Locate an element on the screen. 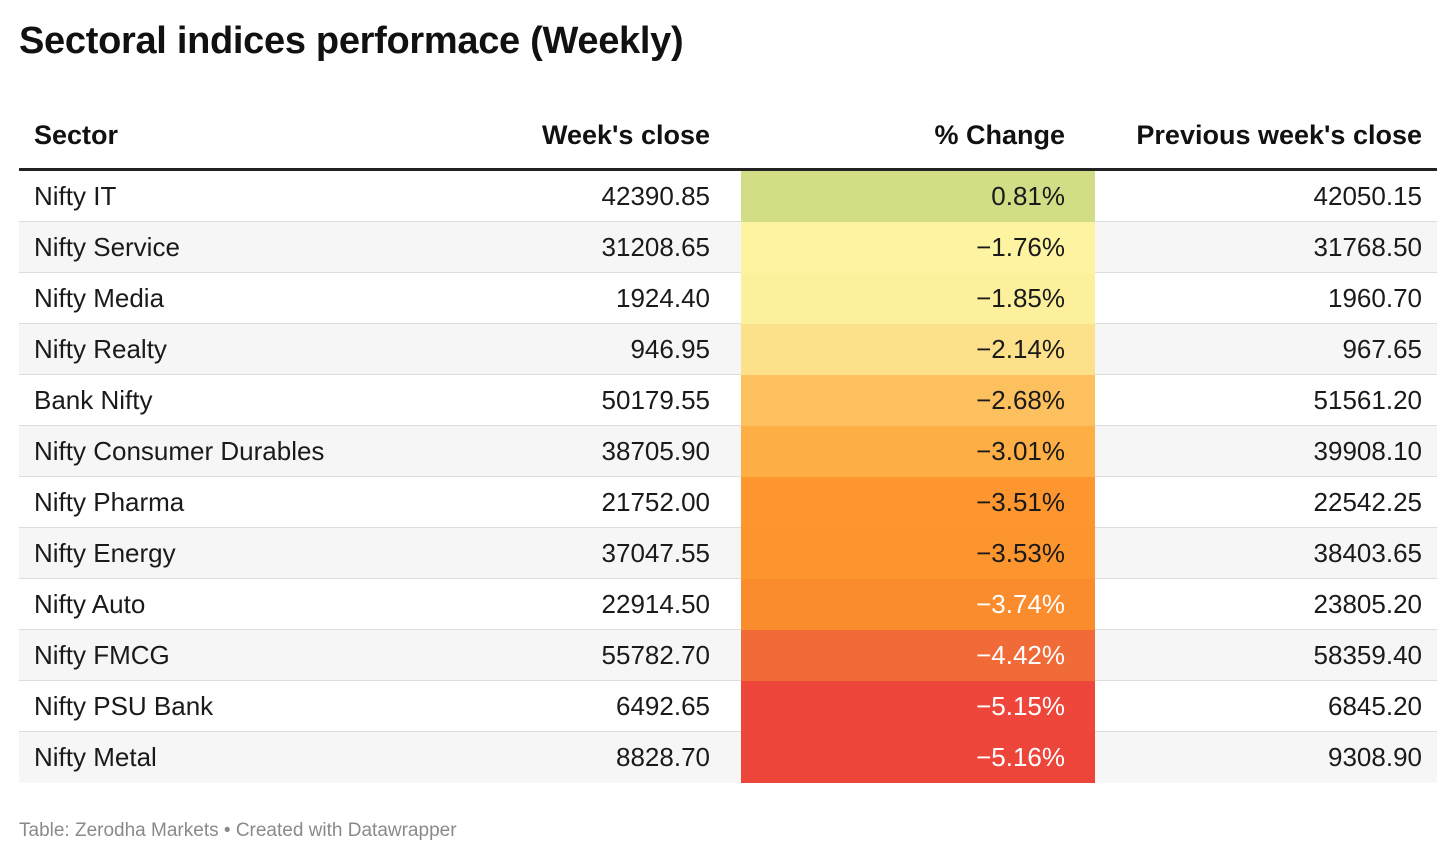  weeks-close-cell: 6492.65 is located at coordinates (663, 706).